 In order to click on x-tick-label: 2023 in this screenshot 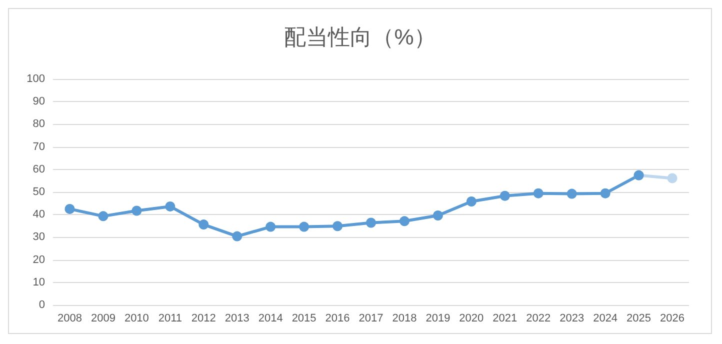, I will do `click(572, 318)`.